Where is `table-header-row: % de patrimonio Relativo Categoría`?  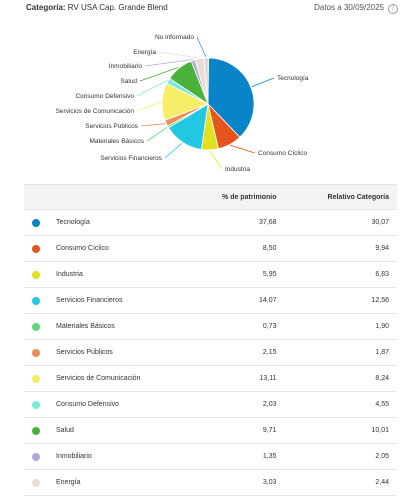 table-header-row: % de patrimonio Relativo Categoría is located at coordinates (210, 197).